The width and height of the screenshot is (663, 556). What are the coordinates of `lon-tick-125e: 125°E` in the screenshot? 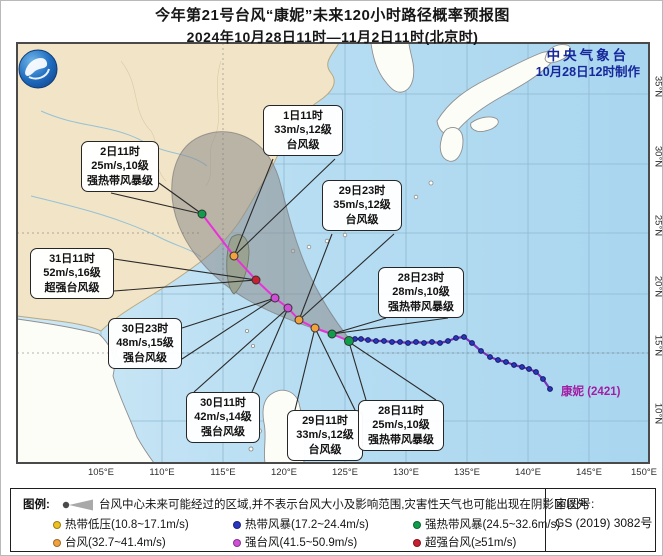 It's located at (345, 472).